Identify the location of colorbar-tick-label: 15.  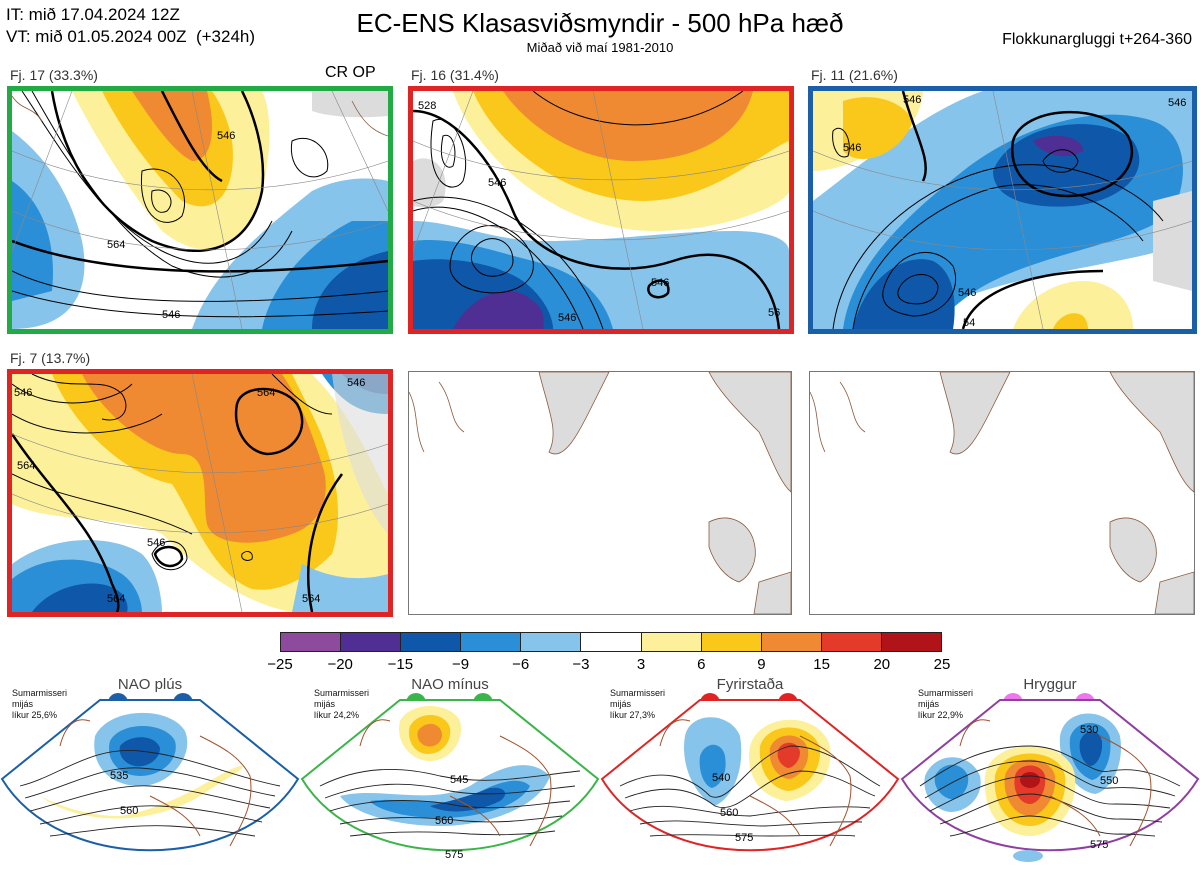
(821, 664).